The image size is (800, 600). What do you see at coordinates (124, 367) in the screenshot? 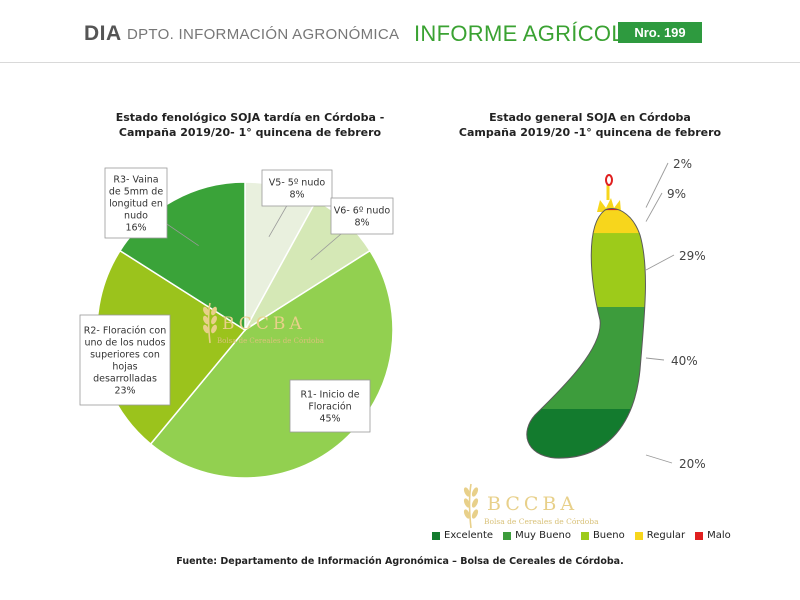
I see `callout-label-line: hojas` at bounding box center [124, 367].